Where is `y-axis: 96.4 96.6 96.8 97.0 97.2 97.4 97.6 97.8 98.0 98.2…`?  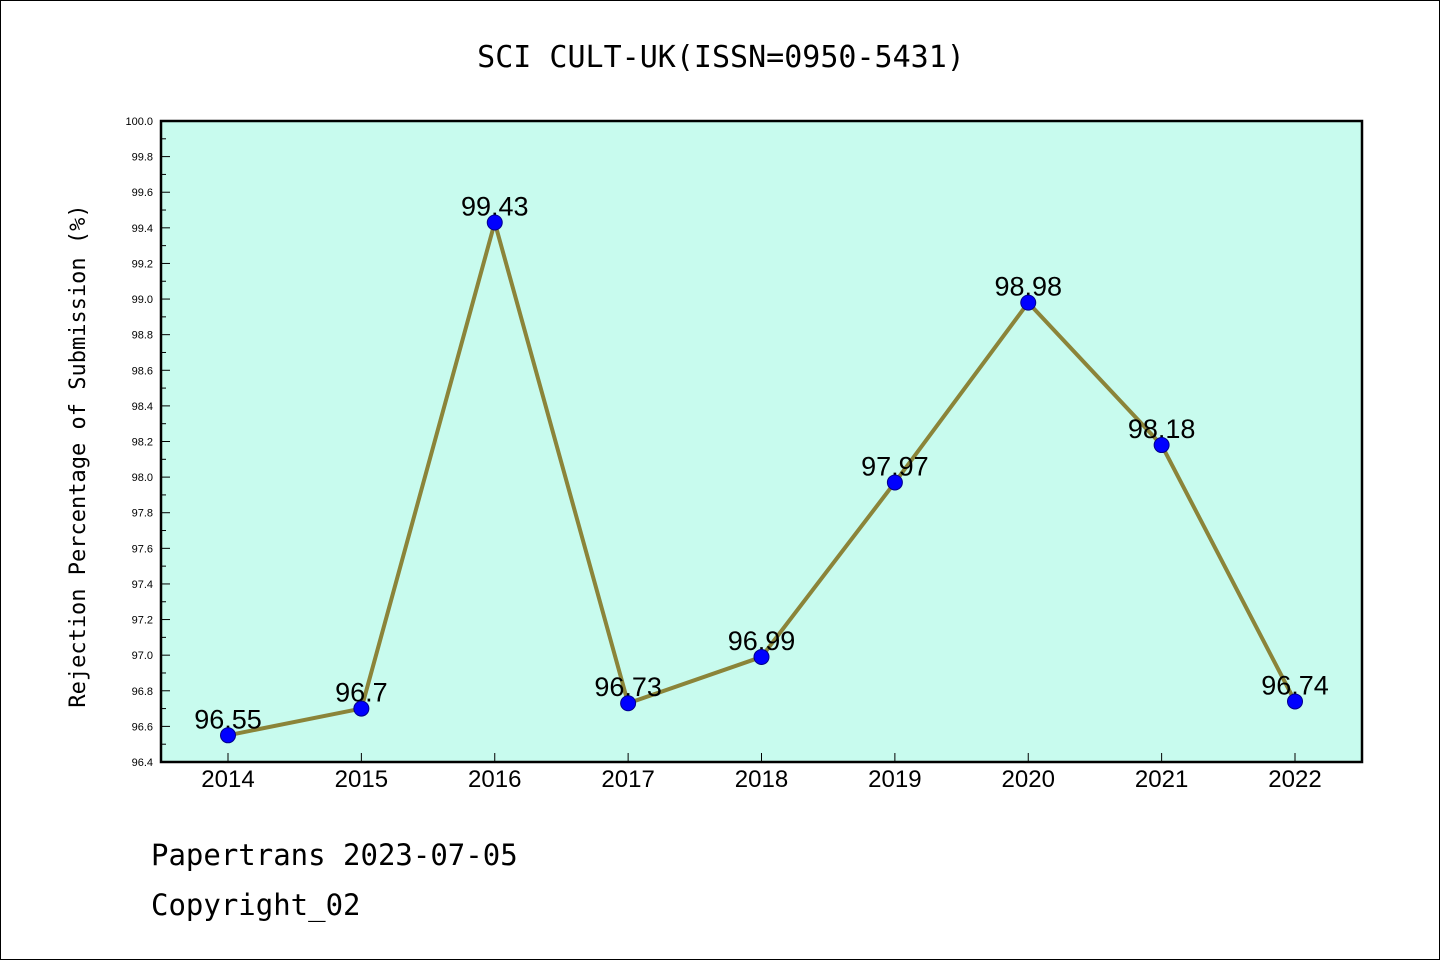
y-axis: 96.4 96.6 96.8 97.0 97.2 97.4 97.6 97.8 98.0 98.2… is located at coordinates (147, 442).